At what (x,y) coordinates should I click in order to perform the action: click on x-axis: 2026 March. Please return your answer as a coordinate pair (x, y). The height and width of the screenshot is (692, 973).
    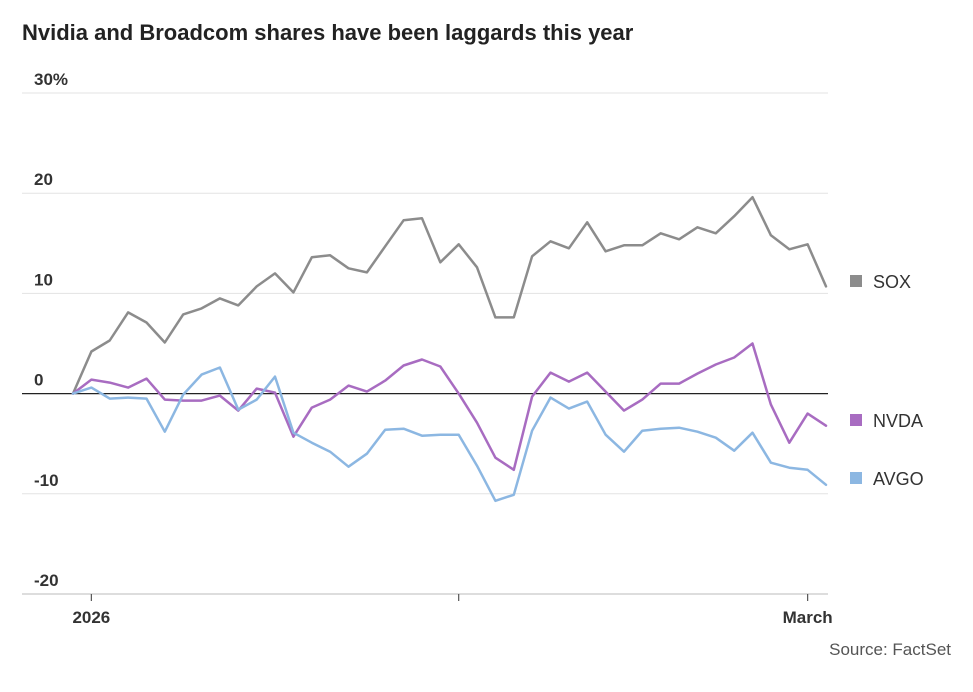
    Looking at the image, I should click on (452, 610).